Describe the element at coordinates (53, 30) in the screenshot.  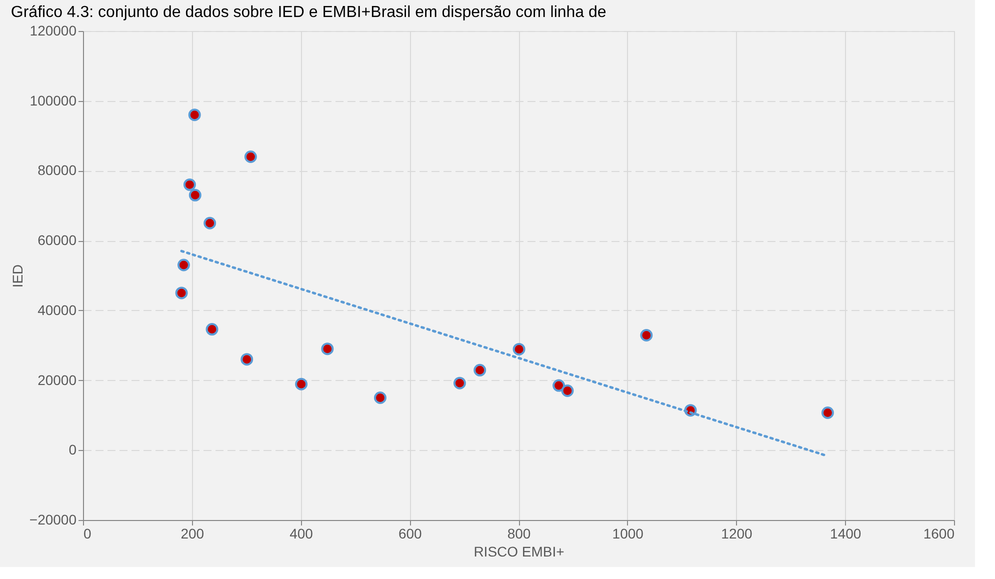
I see `y-tick-label: 120000` at that location.